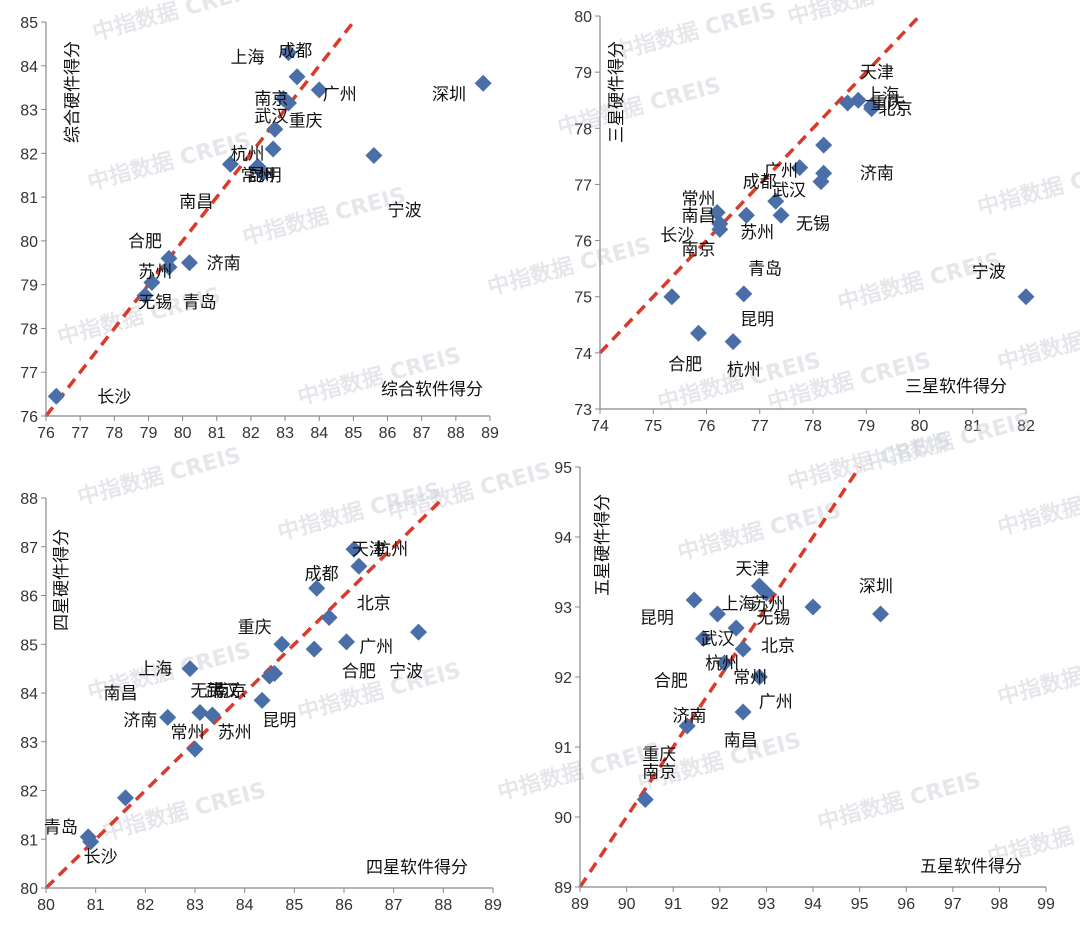  What do you see at coordinates (1046, 904) in the screenshot?
I see `x-tick-label: 99` at bounding box center [1046, 904].